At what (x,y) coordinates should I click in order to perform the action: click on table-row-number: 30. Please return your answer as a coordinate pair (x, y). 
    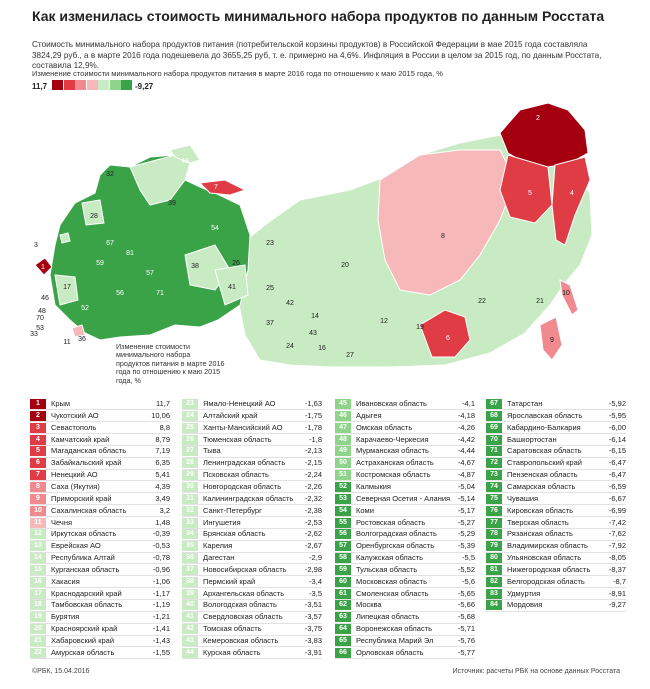
    Looking at the image, I should click on (190, 486).